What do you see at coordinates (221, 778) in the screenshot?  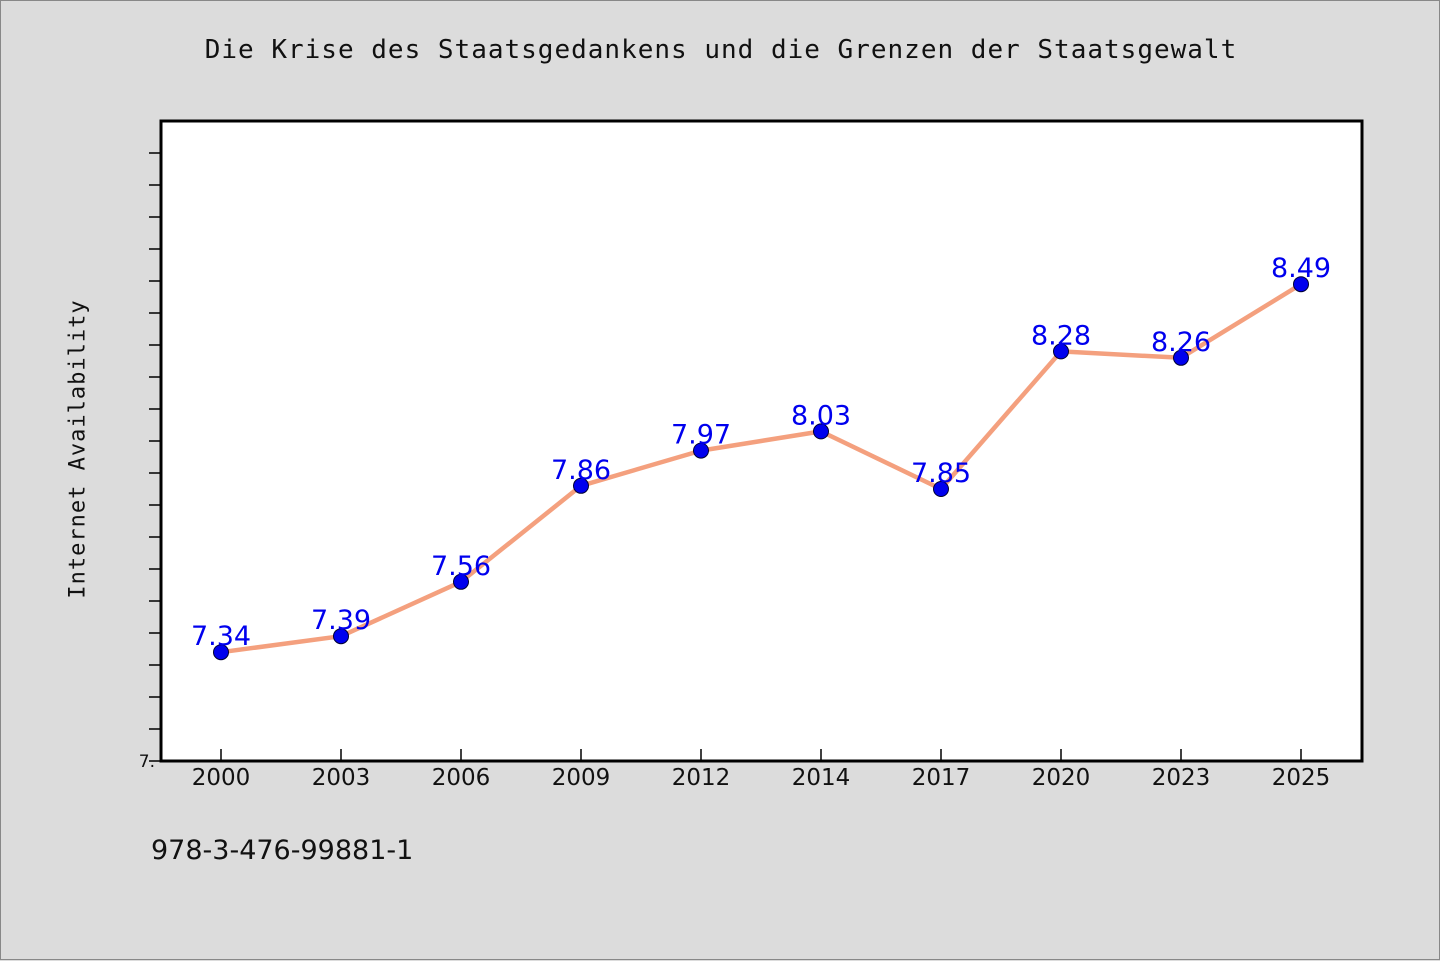 I see `x-tick-label: 2000` at bounding box center [221, 778].